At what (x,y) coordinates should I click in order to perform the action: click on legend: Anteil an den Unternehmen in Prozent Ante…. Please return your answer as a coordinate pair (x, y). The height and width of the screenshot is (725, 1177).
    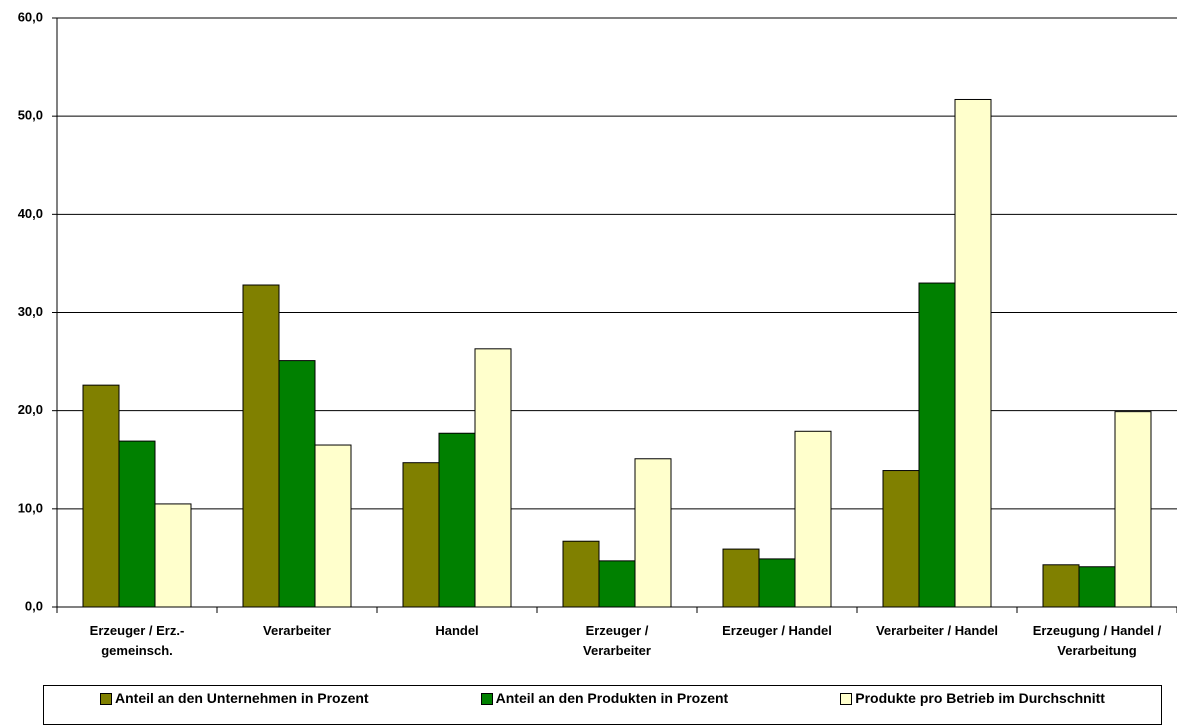
    Looking at the image, I should click on (602, 705).